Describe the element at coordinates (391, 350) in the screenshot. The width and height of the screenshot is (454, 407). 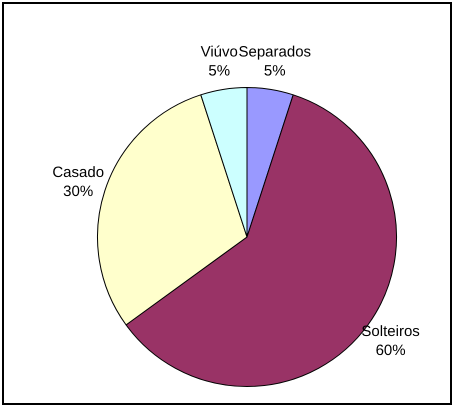
I see `data-label: 60%` at that location.